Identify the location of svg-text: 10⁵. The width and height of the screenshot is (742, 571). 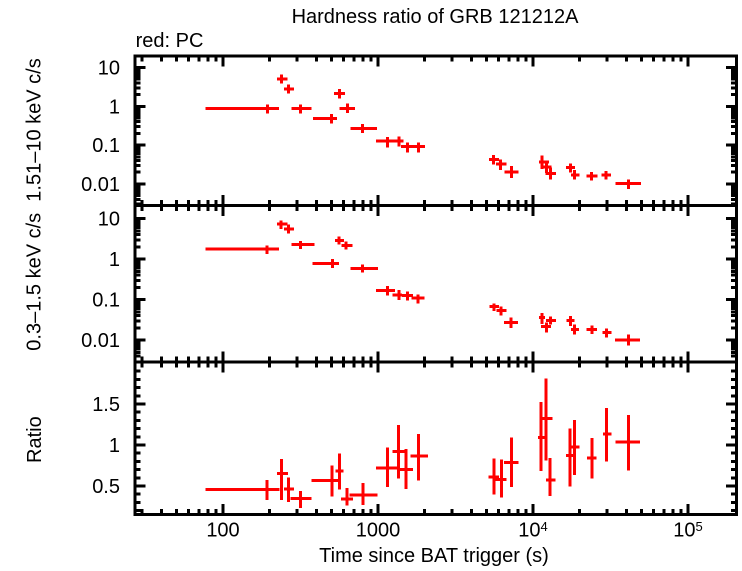
(687, 530).